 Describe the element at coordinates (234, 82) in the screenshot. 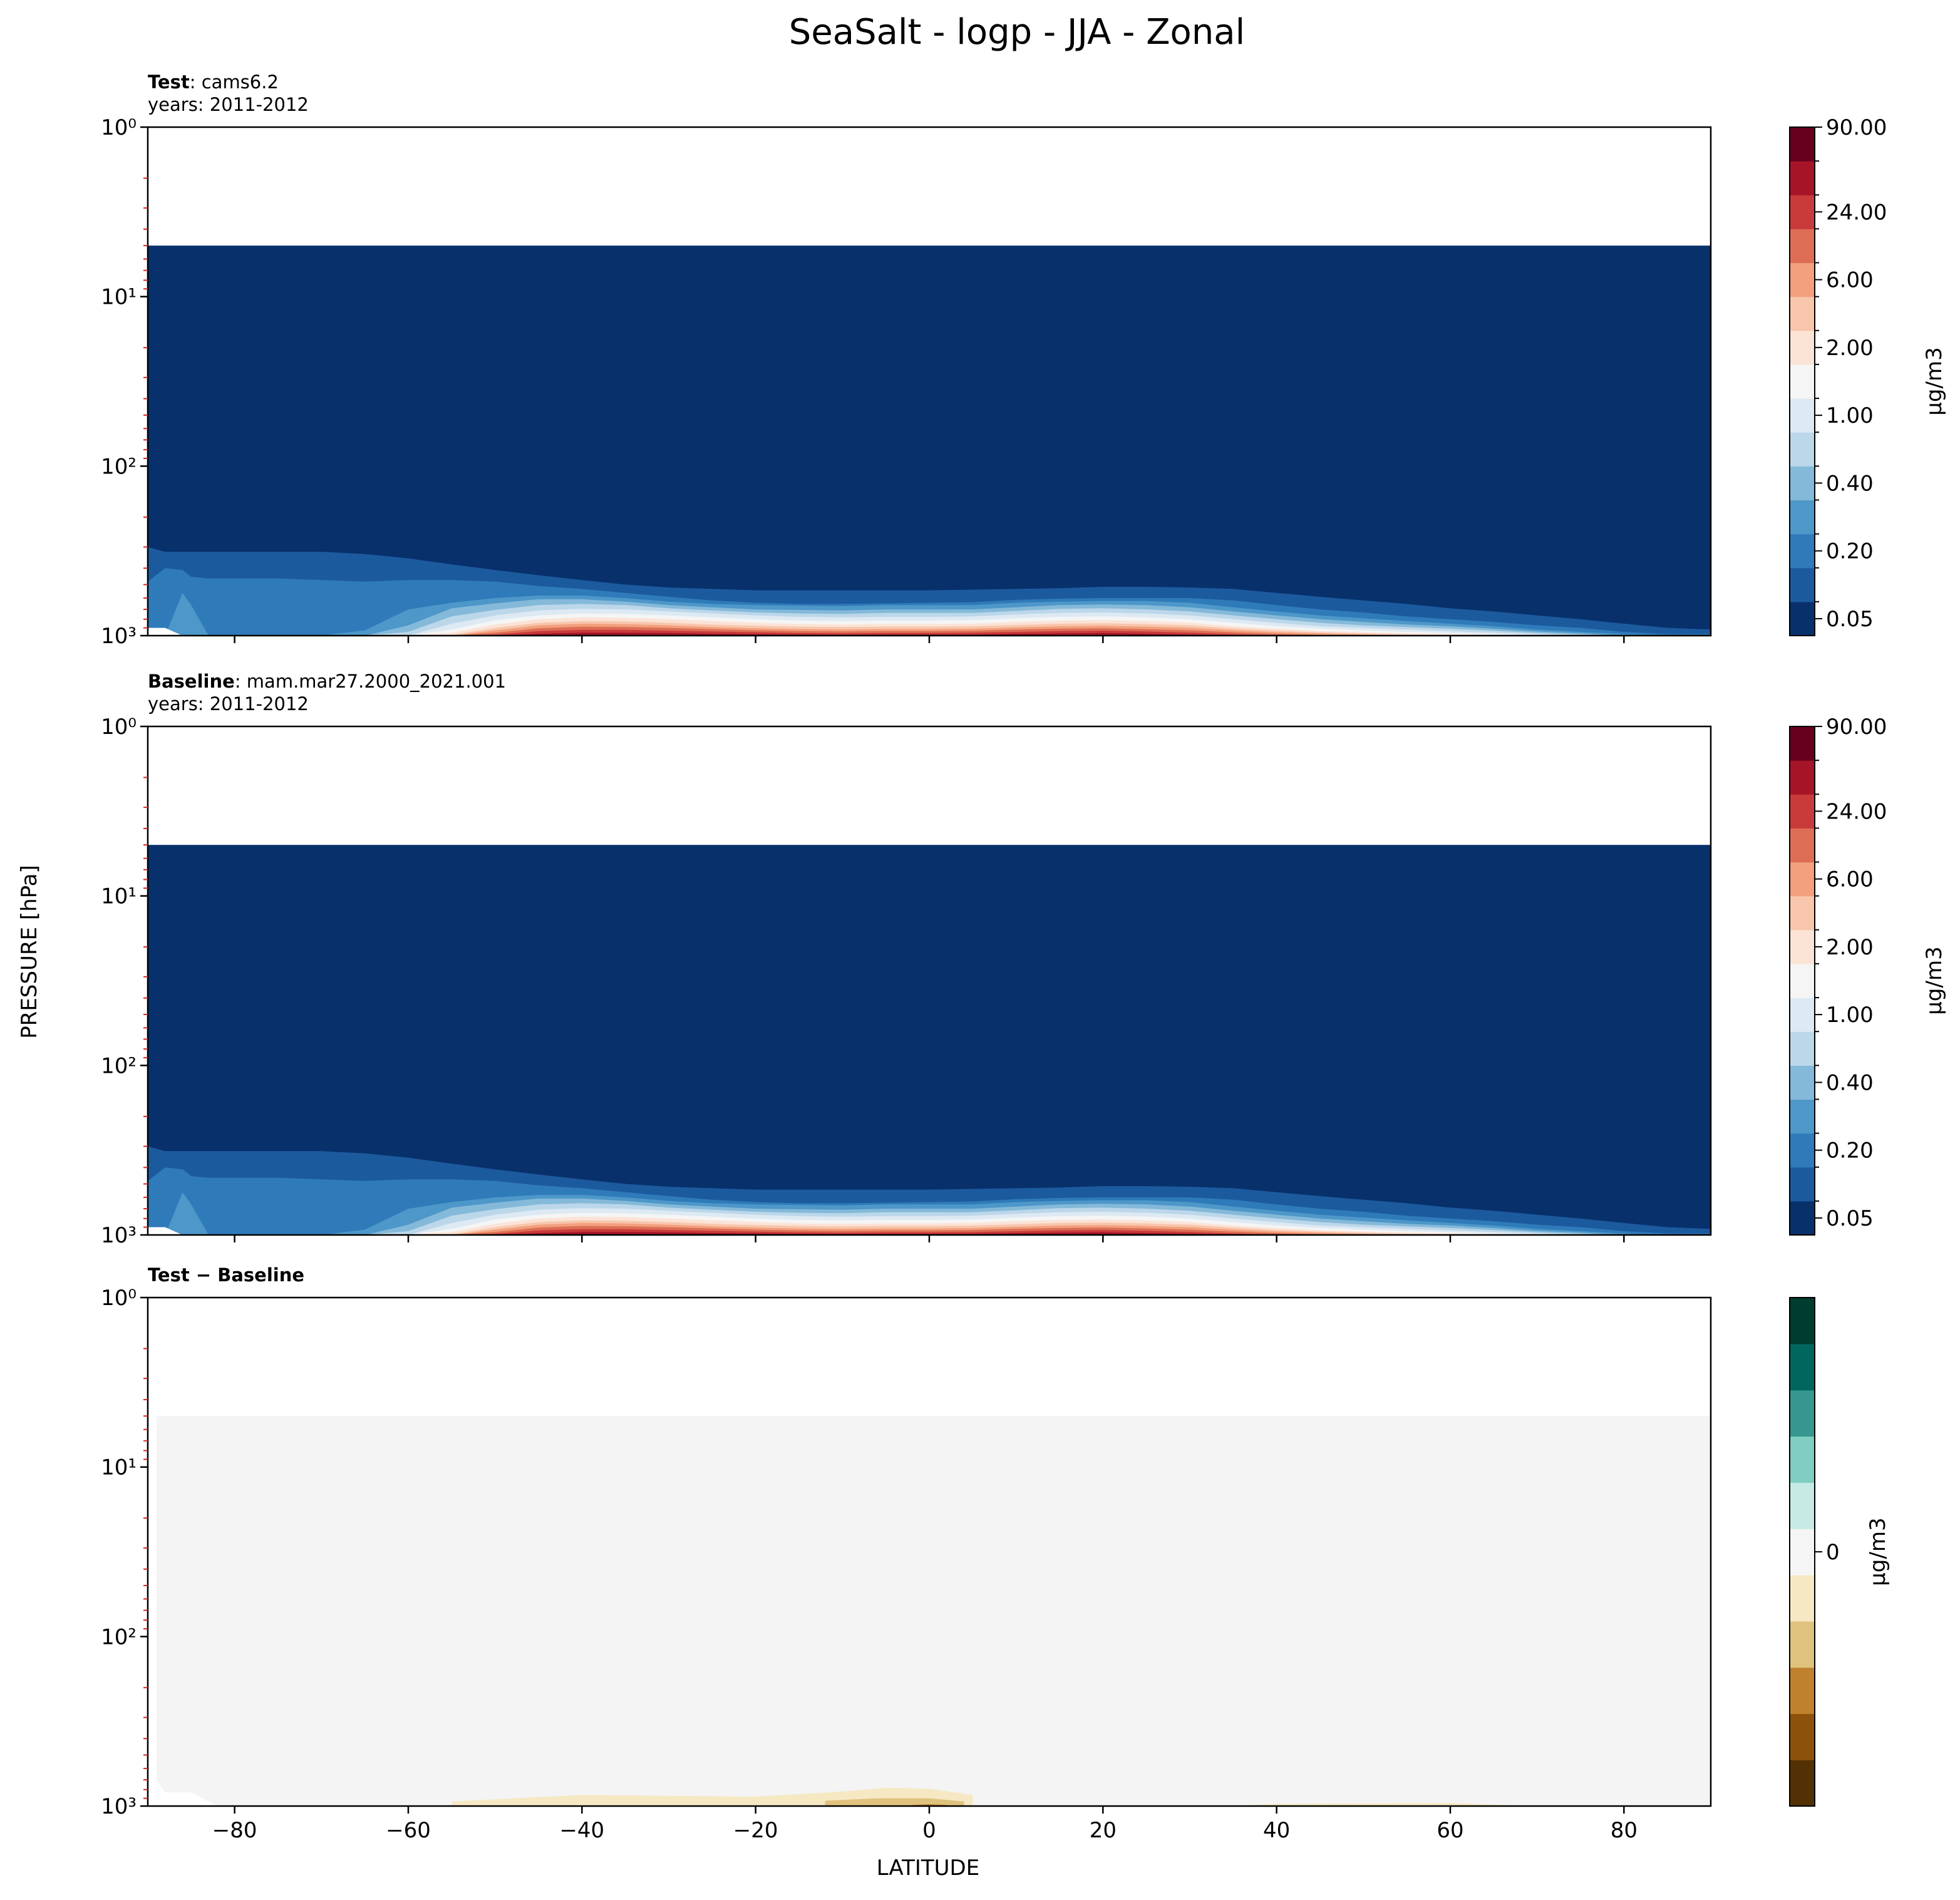

I see `panel-header-rest: : cams6.2` at that location.